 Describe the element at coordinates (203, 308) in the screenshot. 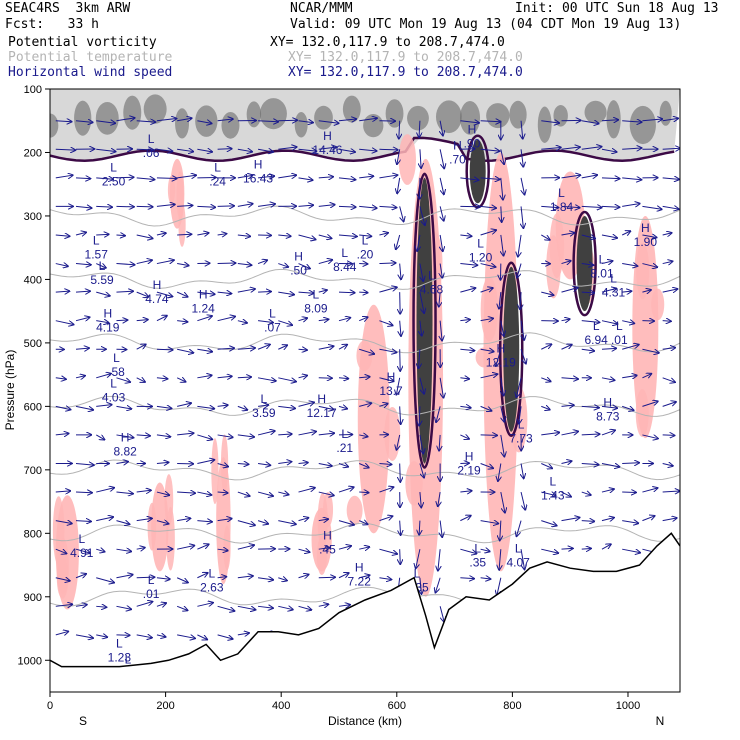

I see `extremum-value-label: 1.24` at that location.